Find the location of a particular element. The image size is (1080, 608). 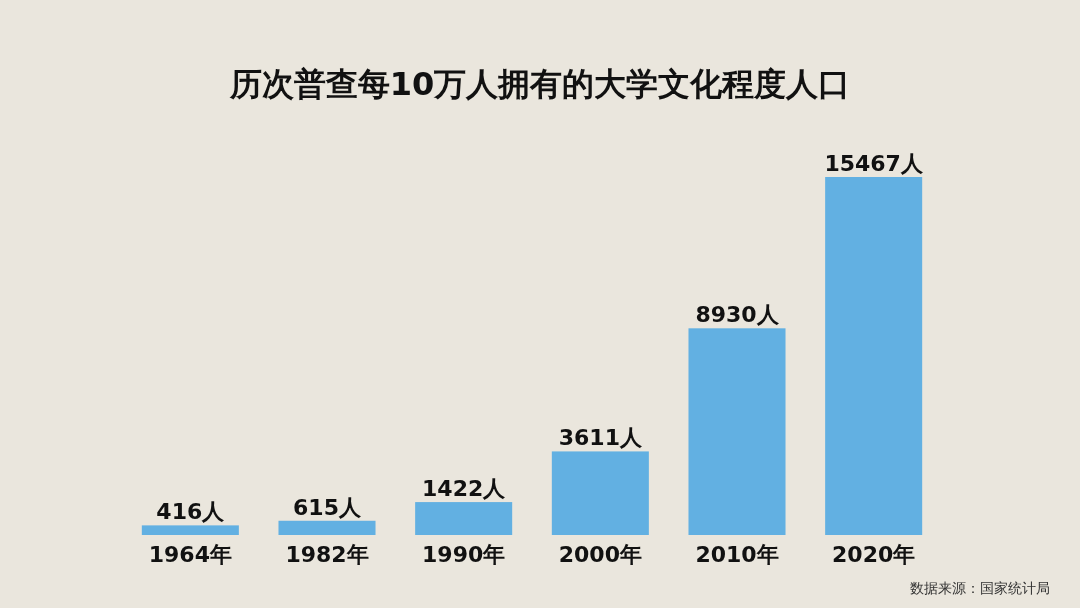

data-label: 3611人 is located at coordinates (600, 438).